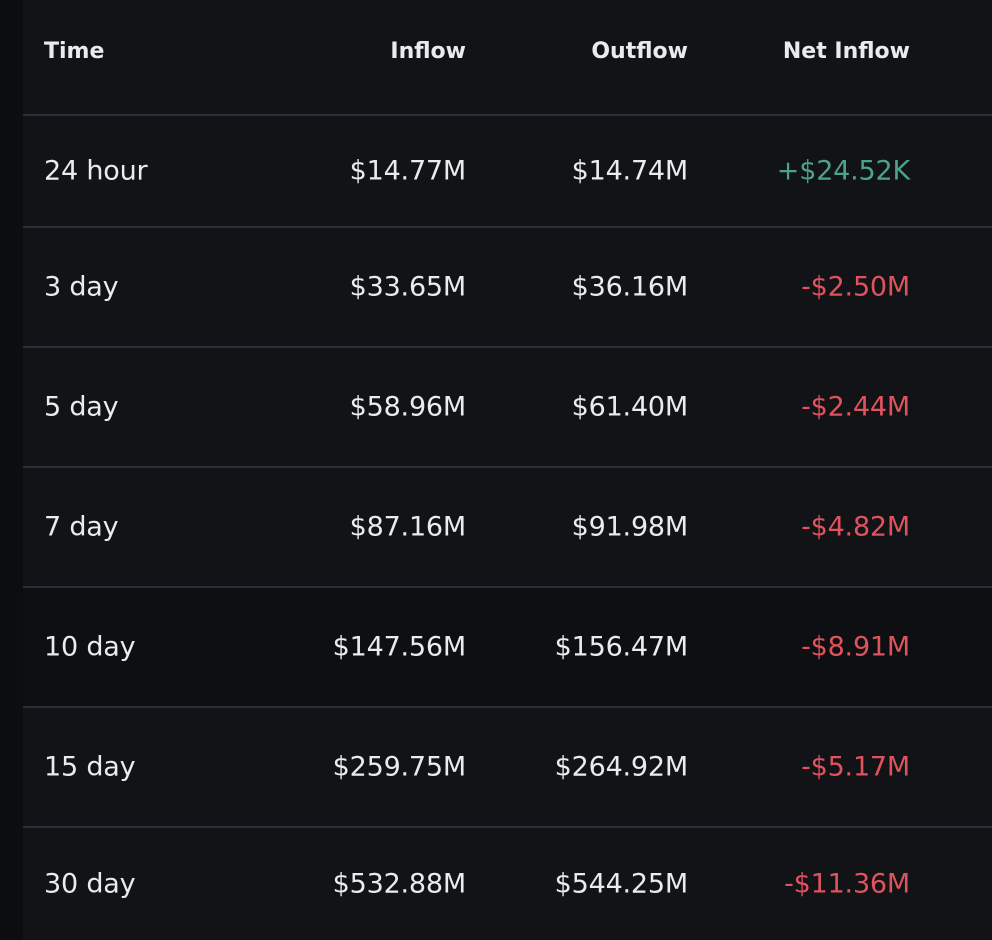 The height and width of the screenshot is (940, 992). Describe the element at coordinates (507, 288) in the screenshot. I see `table-row: 3 day $33.65M $36.16M -$2.50M` at that location.